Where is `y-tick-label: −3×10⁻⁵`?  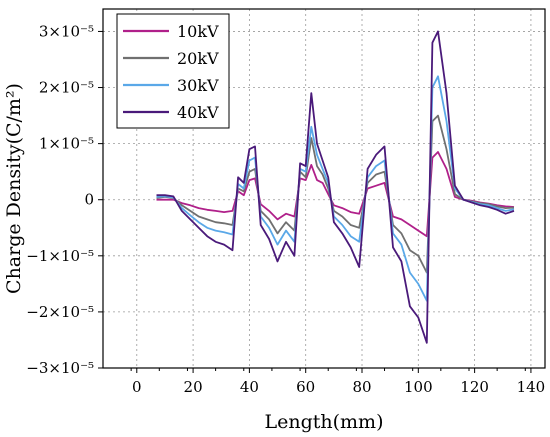
y-tick-label: −3×10⁻⁵ is located at coordinates (60, 368).